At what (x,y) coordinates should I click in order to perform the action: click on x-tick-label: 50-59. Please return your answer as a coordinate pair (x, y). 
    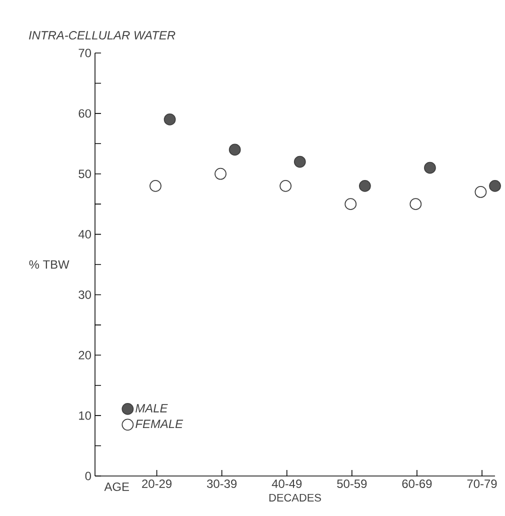
    Looking at the image, I should click on (352, 484).